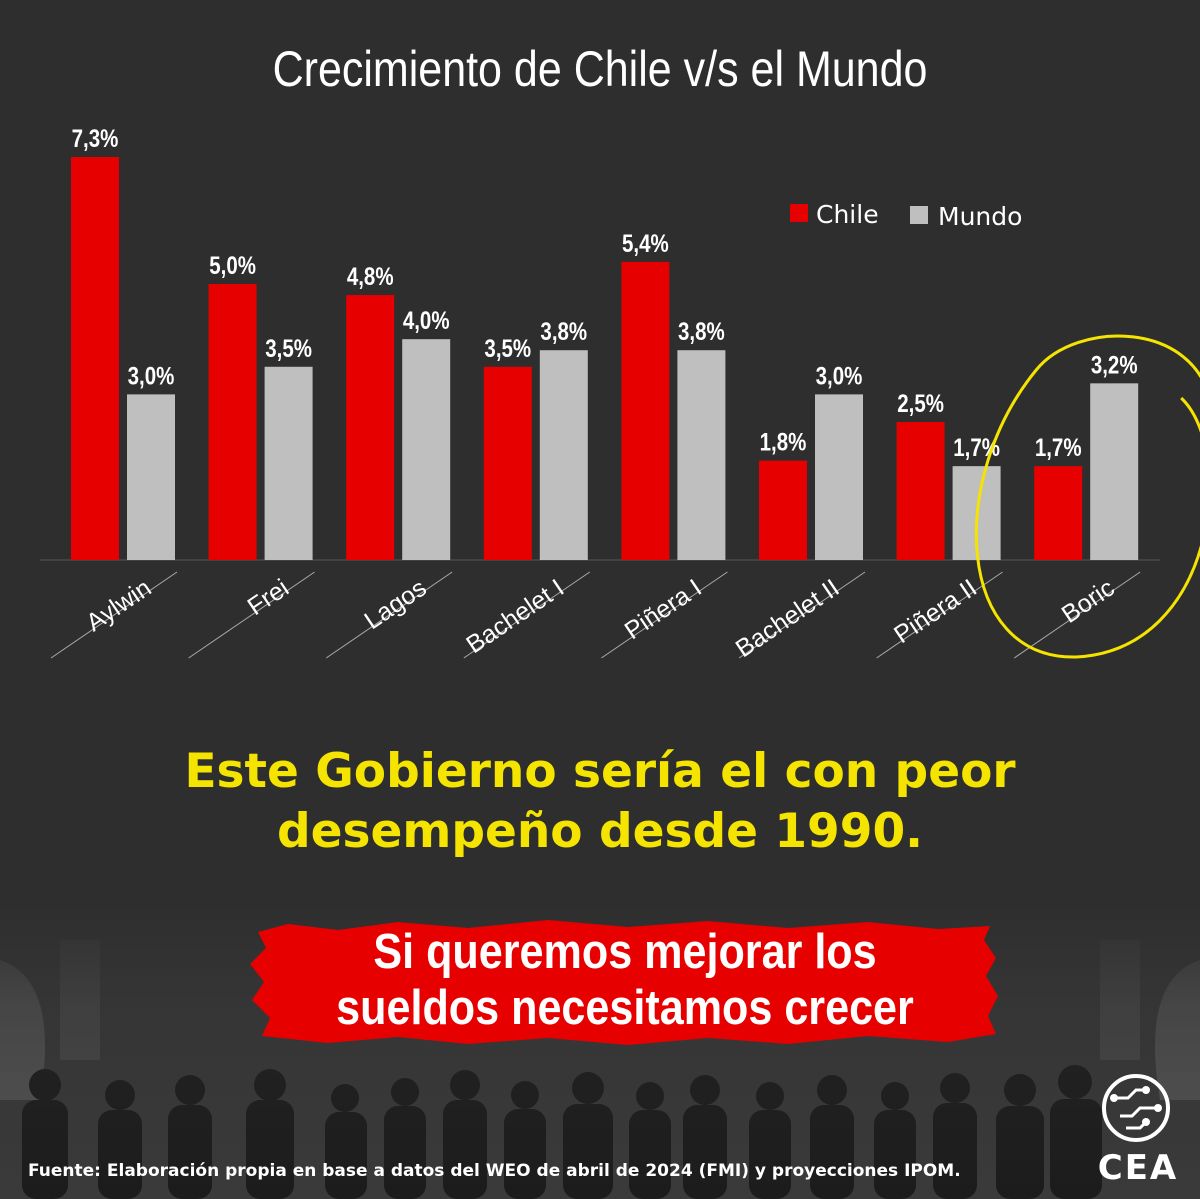  Describe the element at coordinates (288, 348) in the screenshot. I see `data-label-mundo-frei: 3,5%` at that location.